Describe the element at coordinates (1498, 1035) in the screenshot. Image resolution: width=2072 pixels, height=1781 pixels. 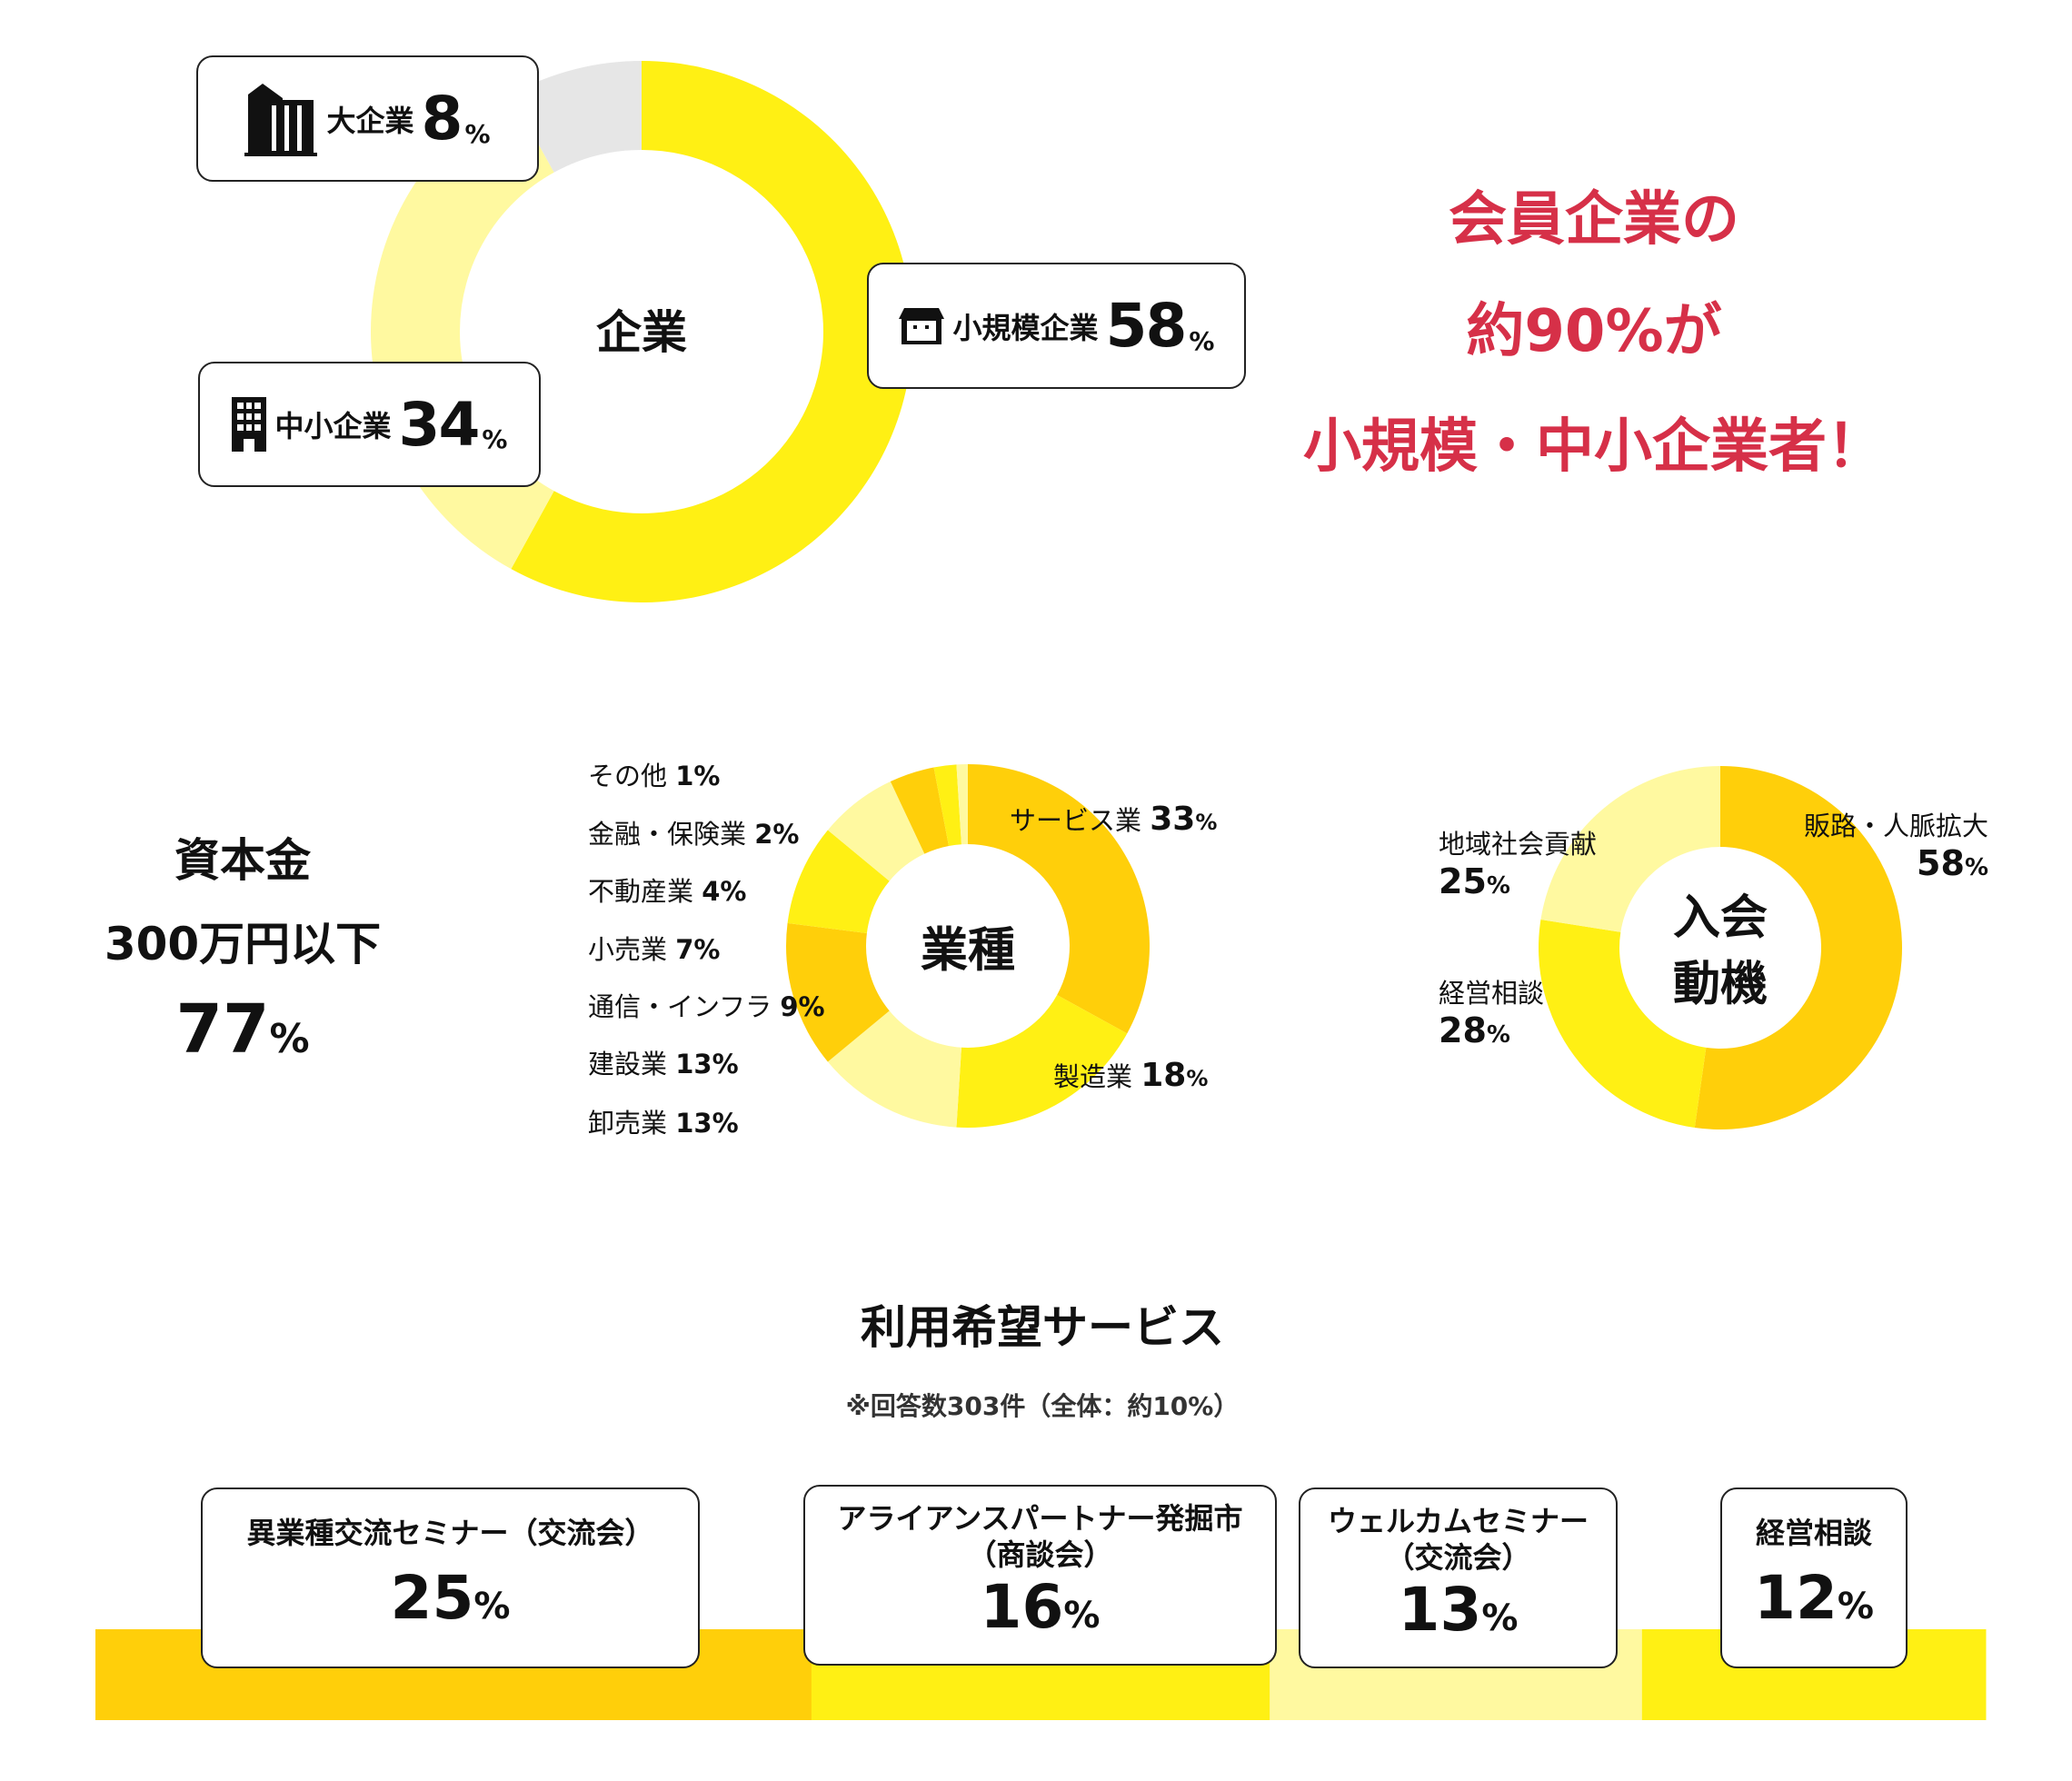
I see `legend-consult-unit: %` at that location.